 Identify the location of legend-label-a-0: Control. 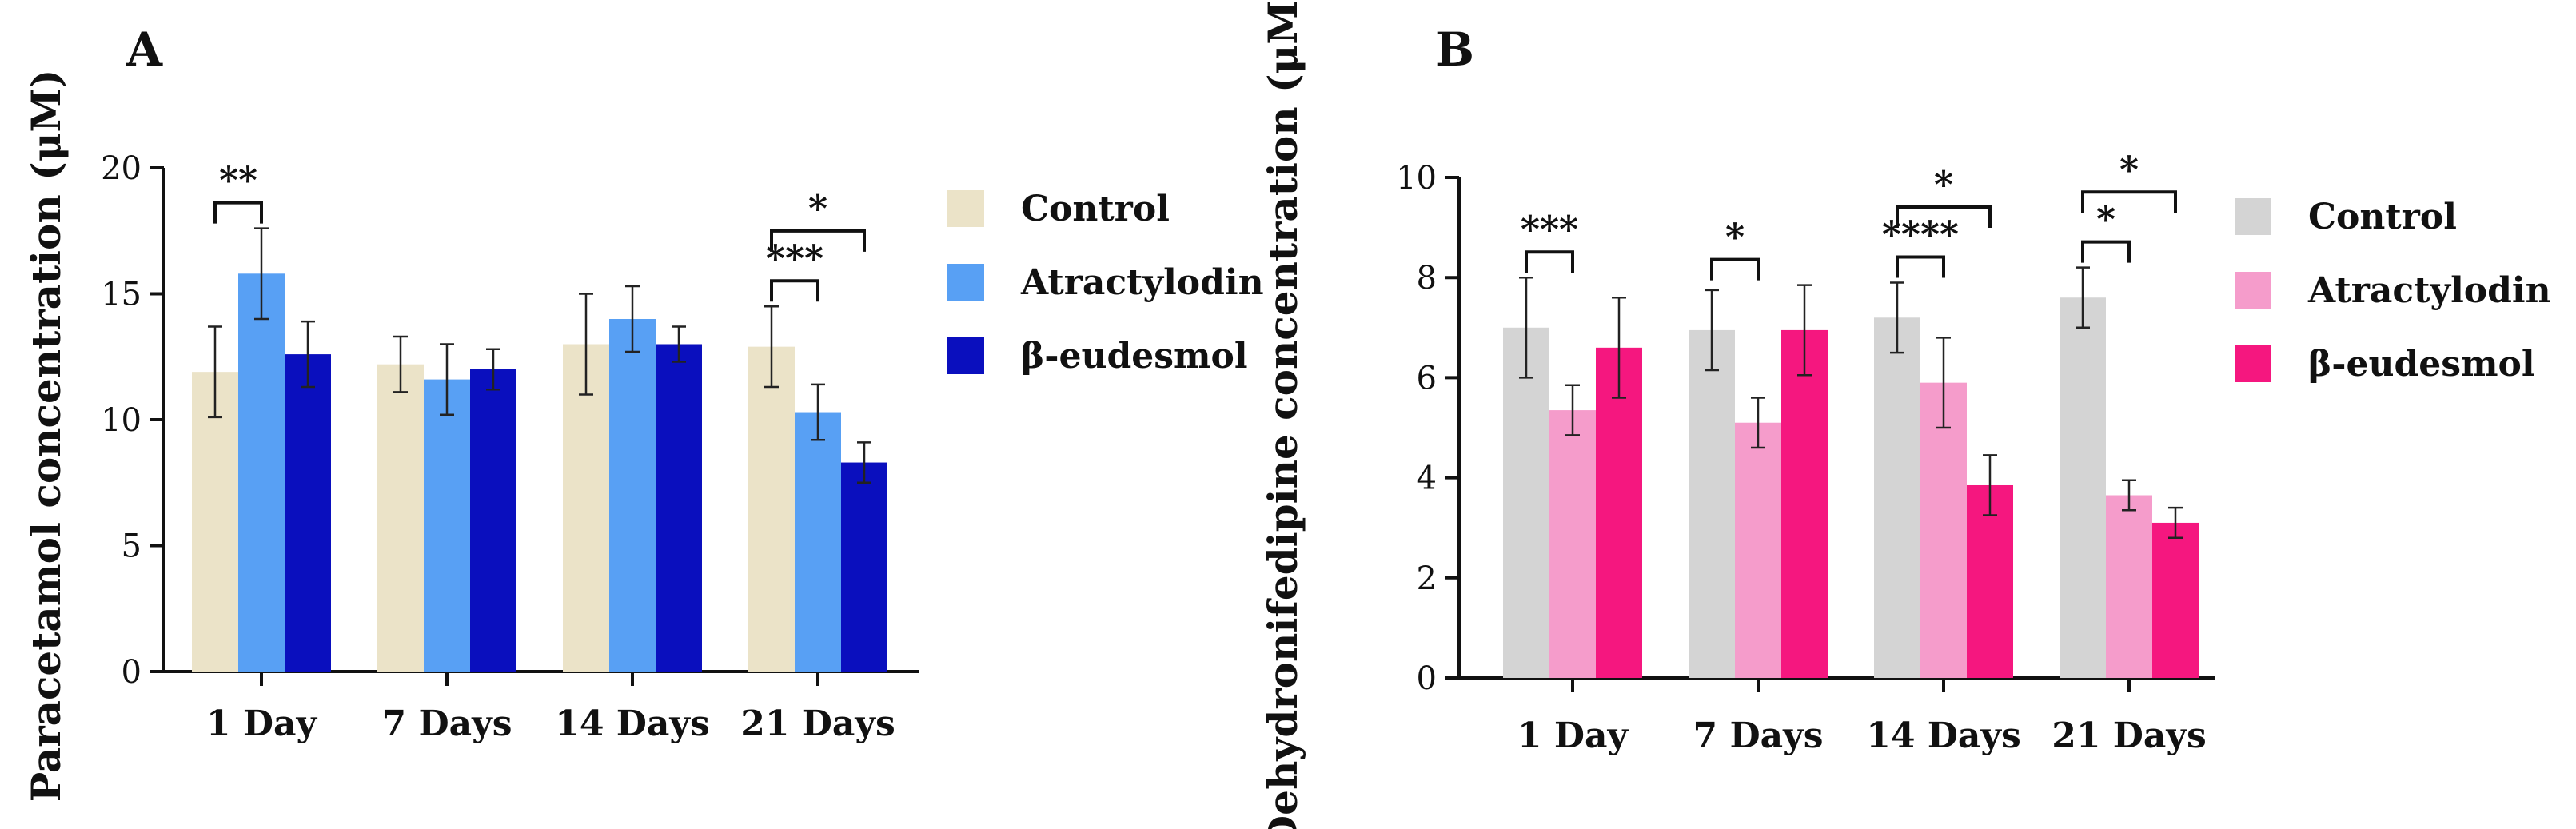
(1095, 209).